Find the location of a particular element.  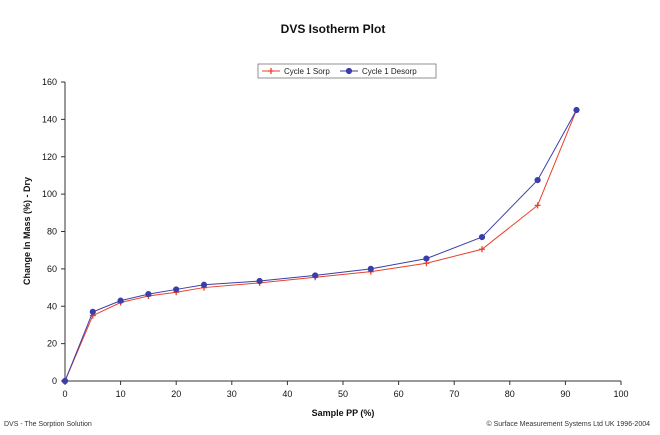

y-axis-label: Change In Mass (%) - Dry is located at coordinates (27, 231).